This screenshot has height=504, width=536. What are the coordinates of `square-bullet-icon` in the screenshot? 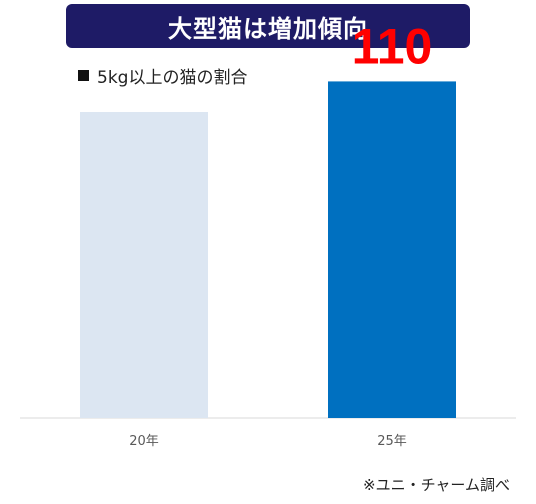 It's located at (83, 75).